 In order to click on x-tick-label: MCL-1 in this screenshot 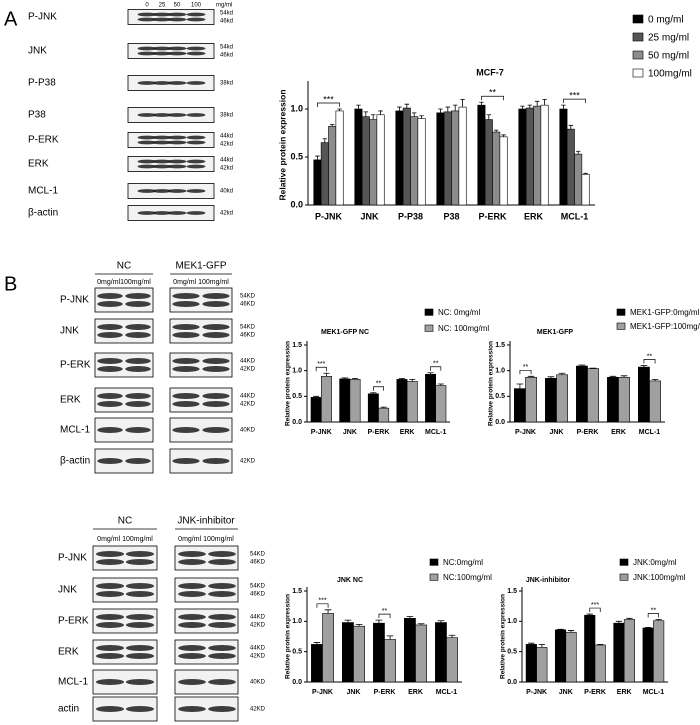, I will do `click(575, 216)`.